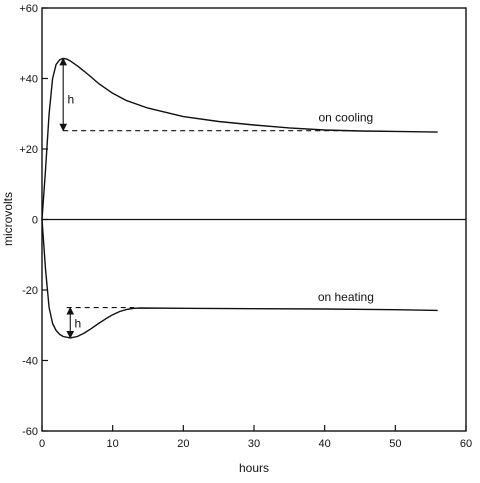 This screenshot has height=483, width=480. What do you see at coordinates (325, 444) in the screenshot?
I see `x-tick-label: 40` at bounding box center [325, 444].